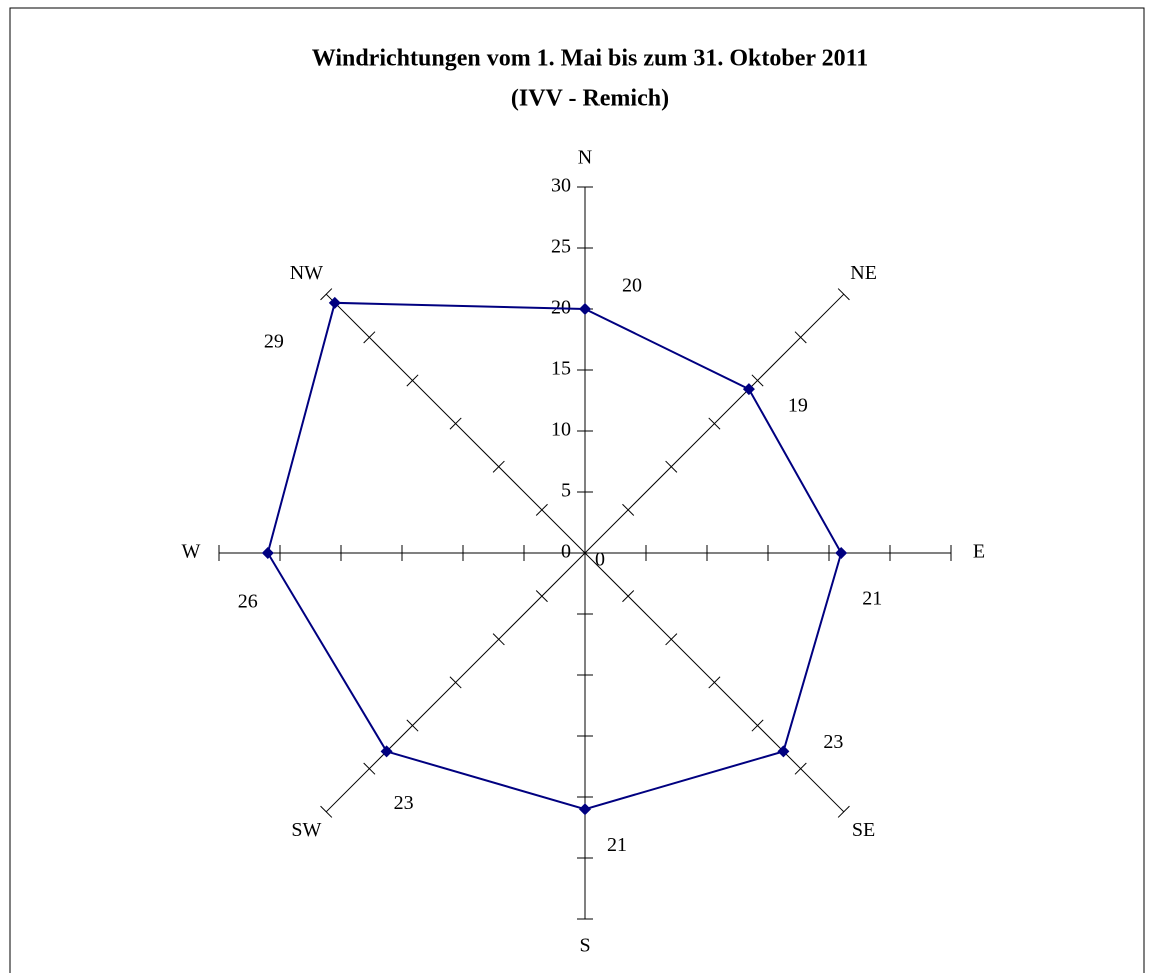  I want to click on category-label: N, so click(585, 158).